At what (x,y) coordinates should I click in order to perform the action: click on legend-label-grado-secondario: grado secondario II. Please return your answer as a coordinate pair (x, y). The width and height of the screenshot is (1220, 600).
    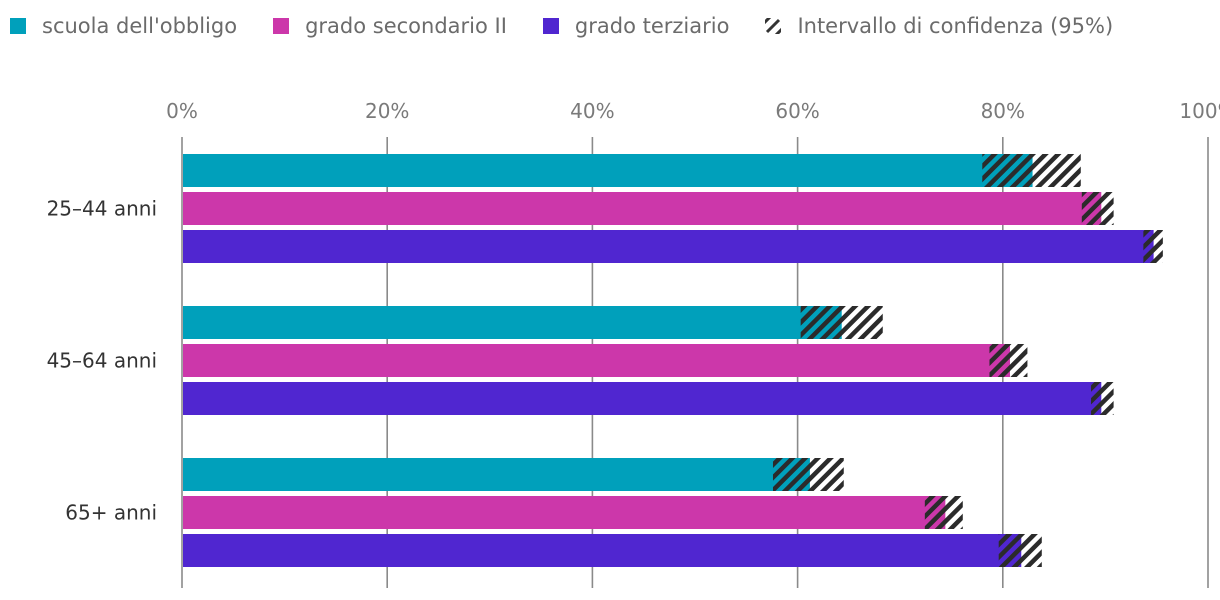
    Looking at the image, I should click on (406, 26).